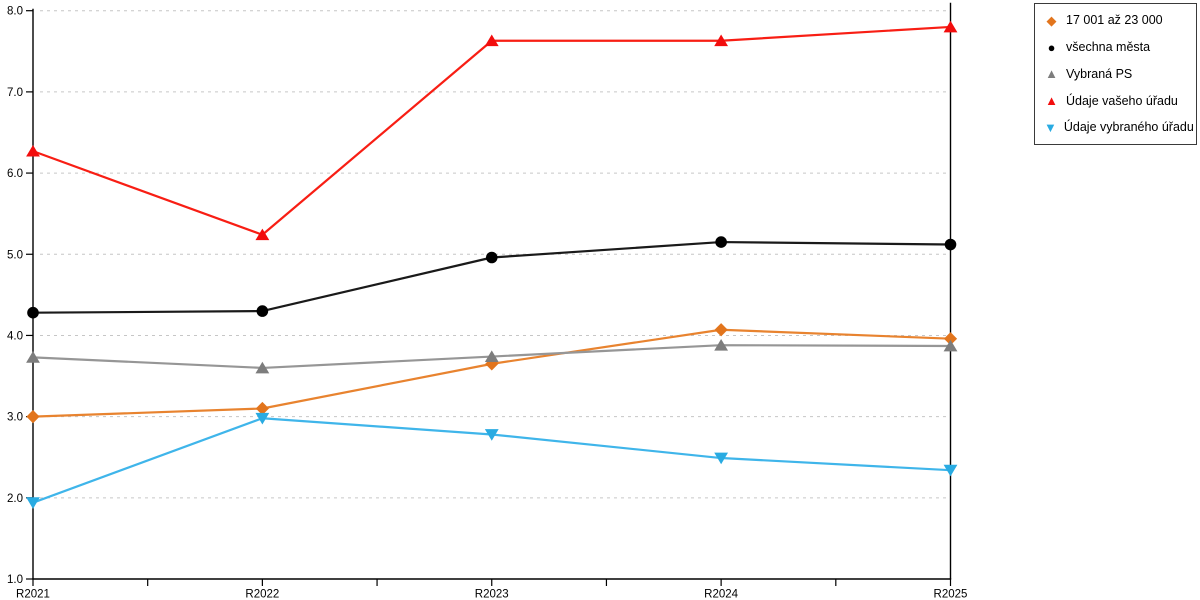  What do you see at coordinates (15, 580) in the screenshot?
I see `y-tick-label: 1.0` at bounding box center [15, 580].